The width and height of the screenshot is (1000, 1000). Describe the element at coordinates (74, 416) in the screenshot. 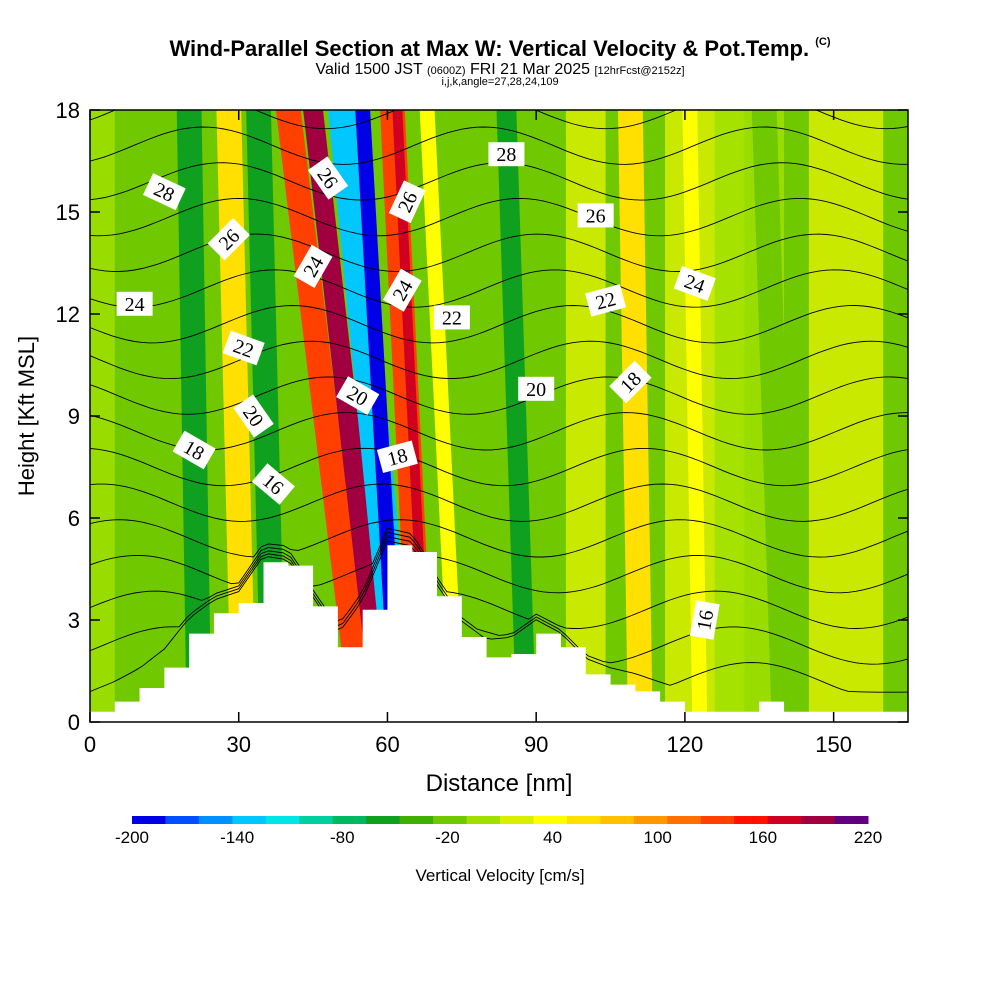

I see `y-tick-label: 9` at that location.